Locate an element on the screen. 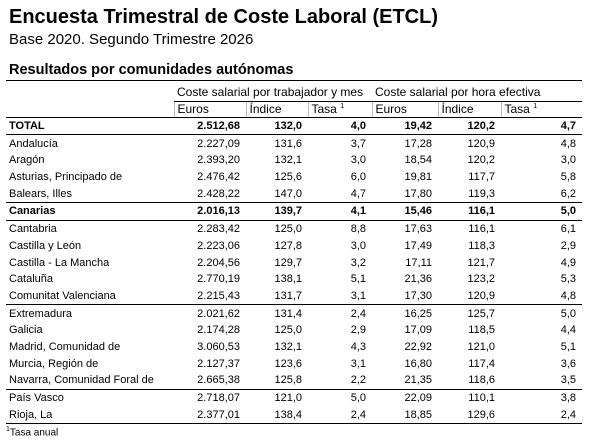 This screenshot has width=591, height=443. value-cell: 4,4 is located at coordinates (568, 330).